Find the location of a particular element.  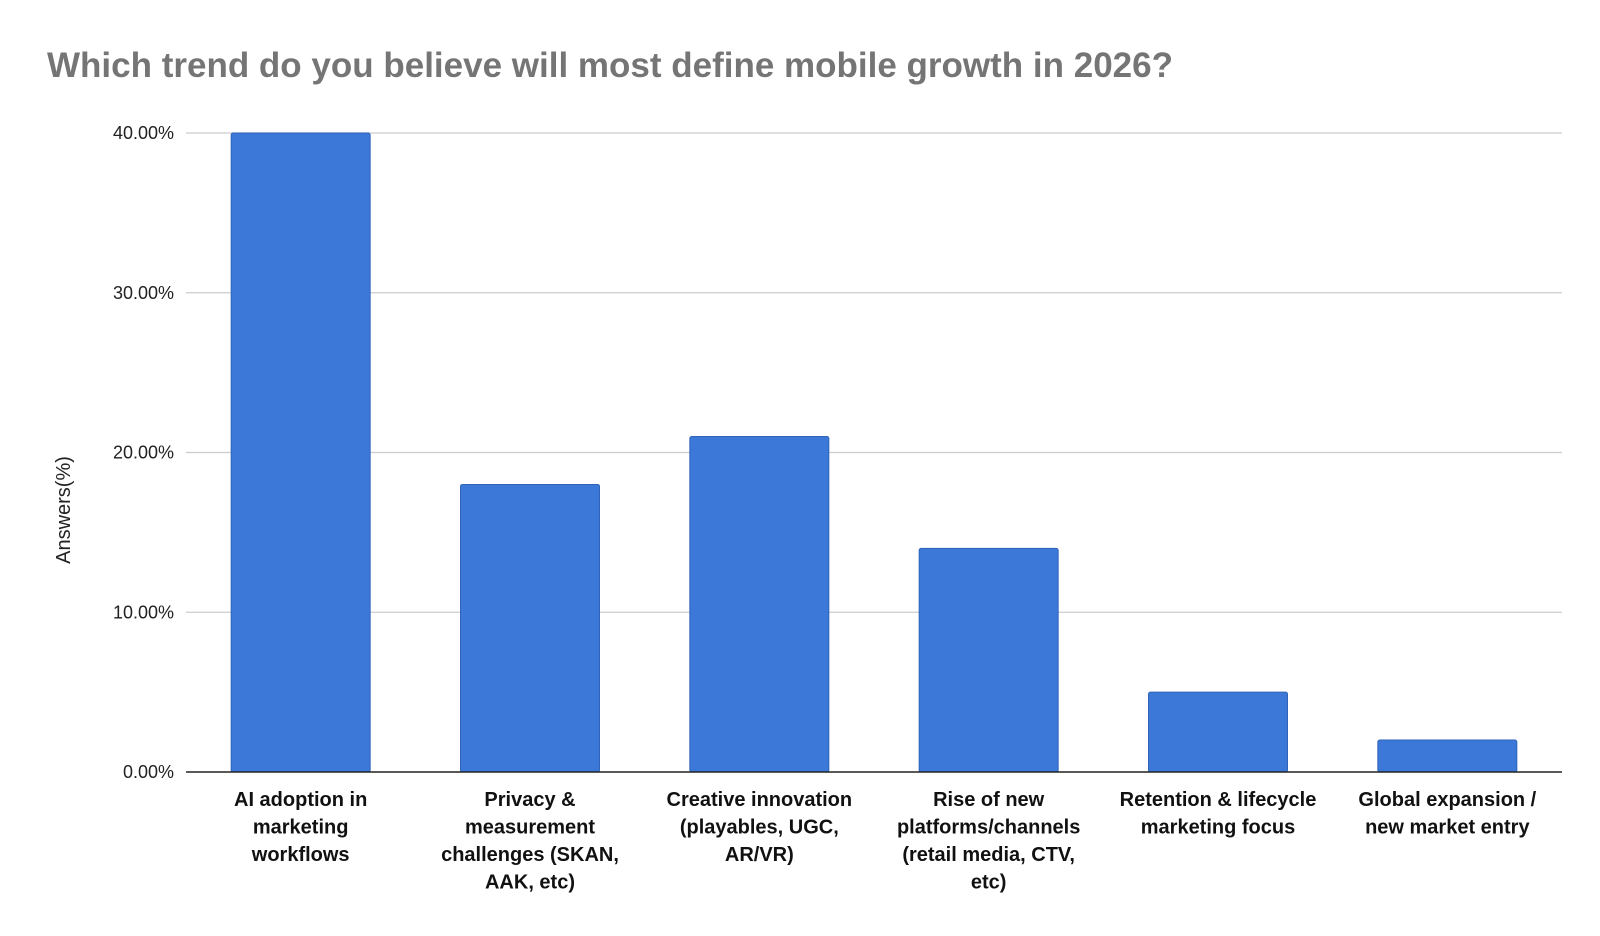

y-tick-labels: 0.00% 10.00% 20.00% 30.00% 40.00% is located at coordinates (143, 452).